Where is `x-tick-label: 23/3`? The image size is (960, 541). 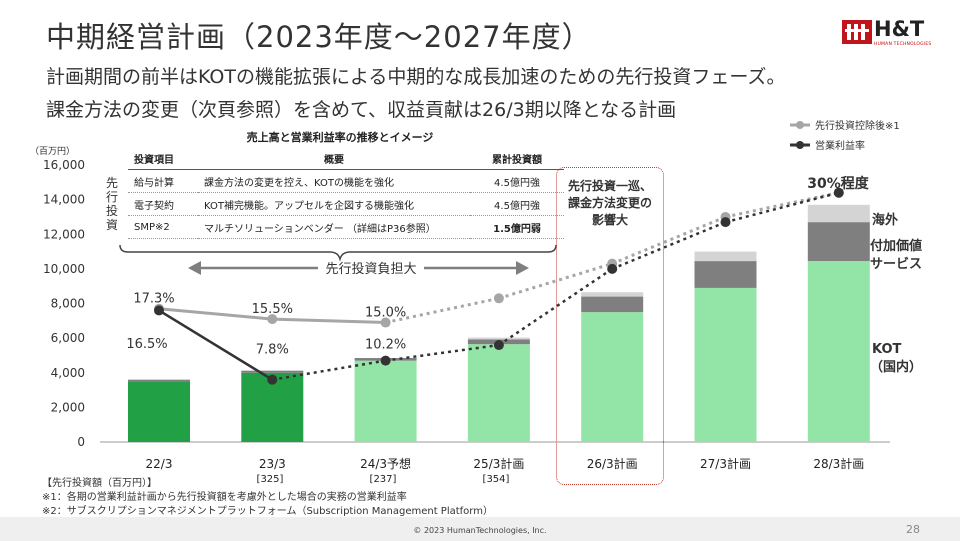
x-tick-label: 23/3 is located at coordinates (272, 464).